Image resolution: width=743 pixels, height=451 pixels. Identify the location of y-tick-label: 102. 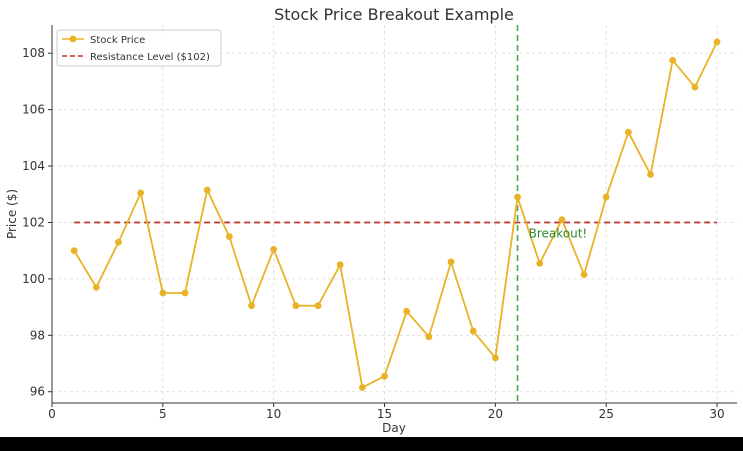
(33, 222).